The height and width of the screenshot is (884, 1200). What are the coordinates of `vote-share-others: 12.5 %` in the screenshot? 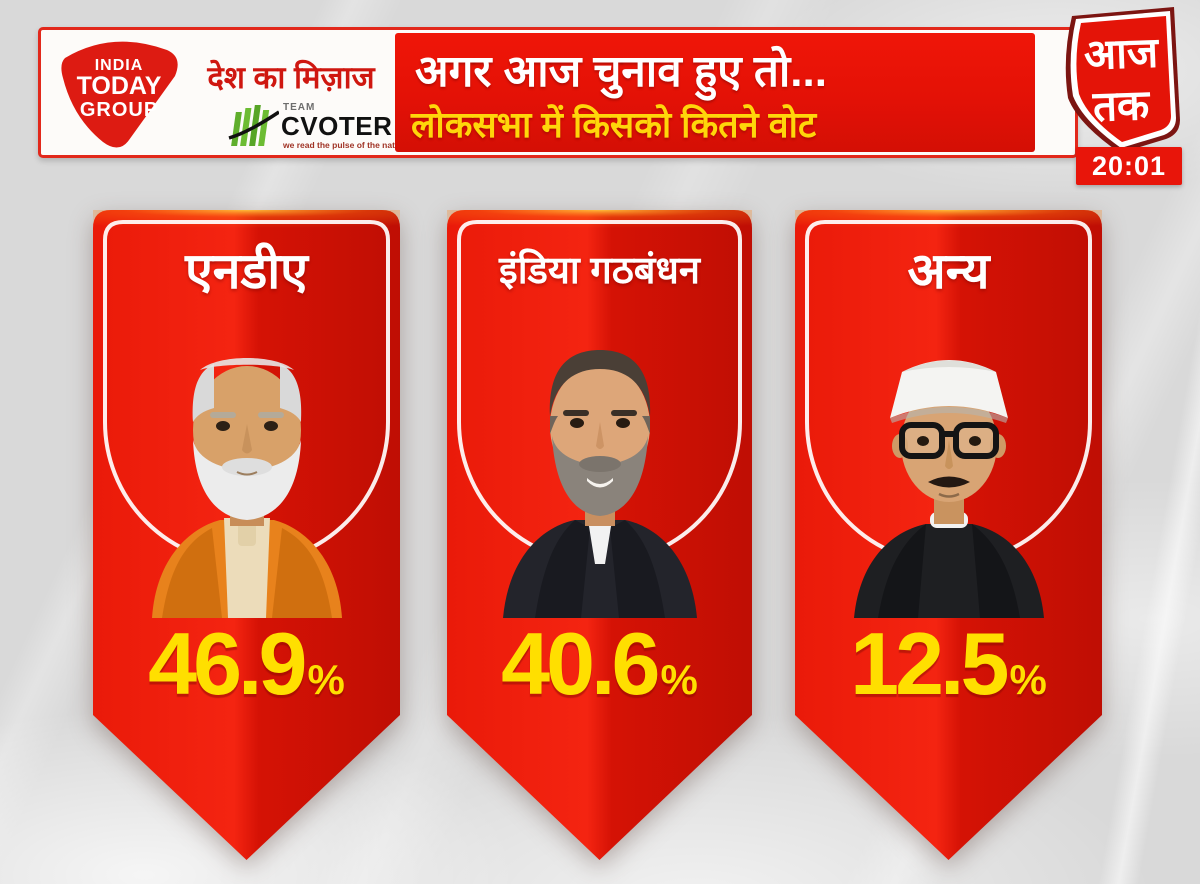 It's located at (948, 664).